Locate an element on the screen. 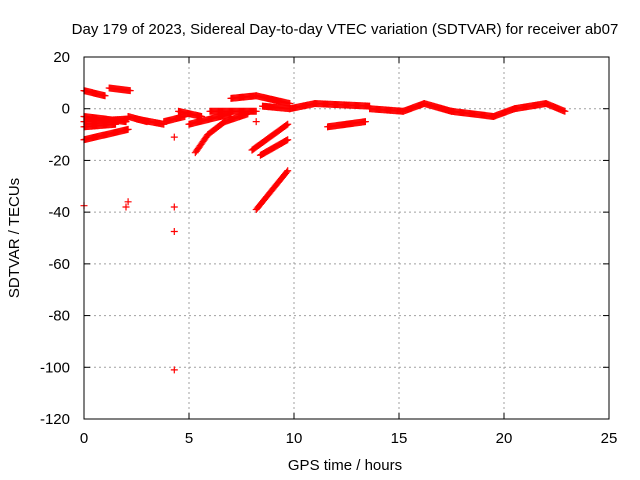 The image size is (640, 480). x-tick-label: 25 is located at coordinates (609, 438).